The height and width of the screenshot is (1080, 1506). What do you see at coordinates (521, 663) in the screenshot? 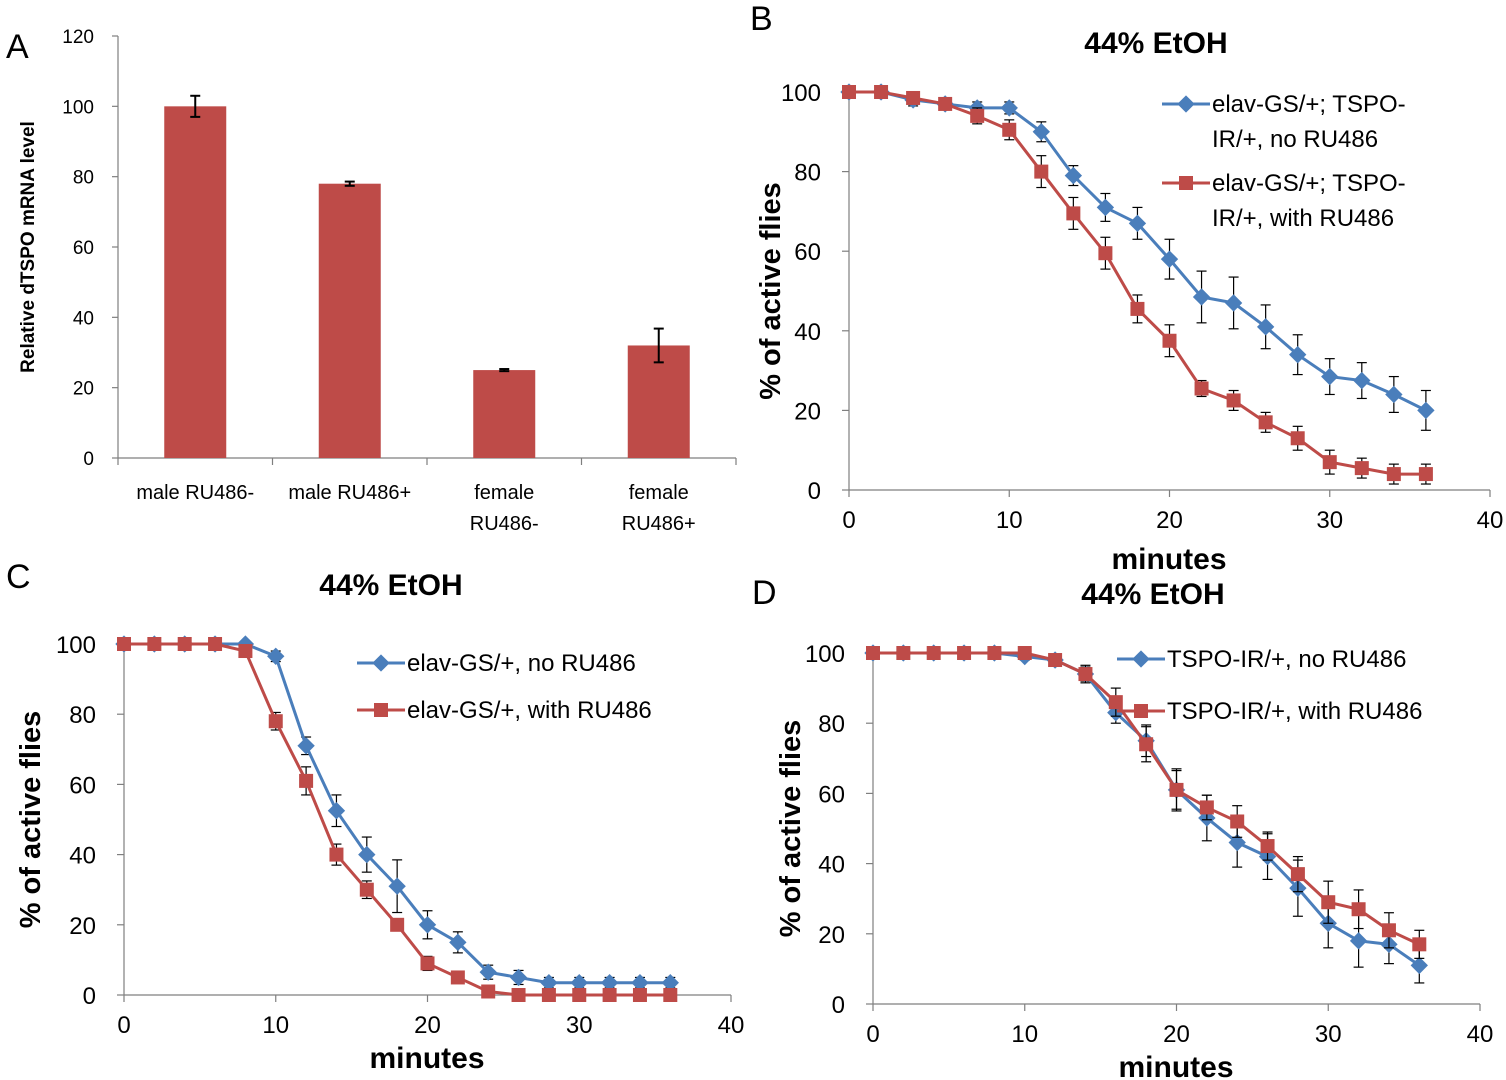
I see `legend-label: elav-GS/+, no RU486` at bounding box center [521, 663].